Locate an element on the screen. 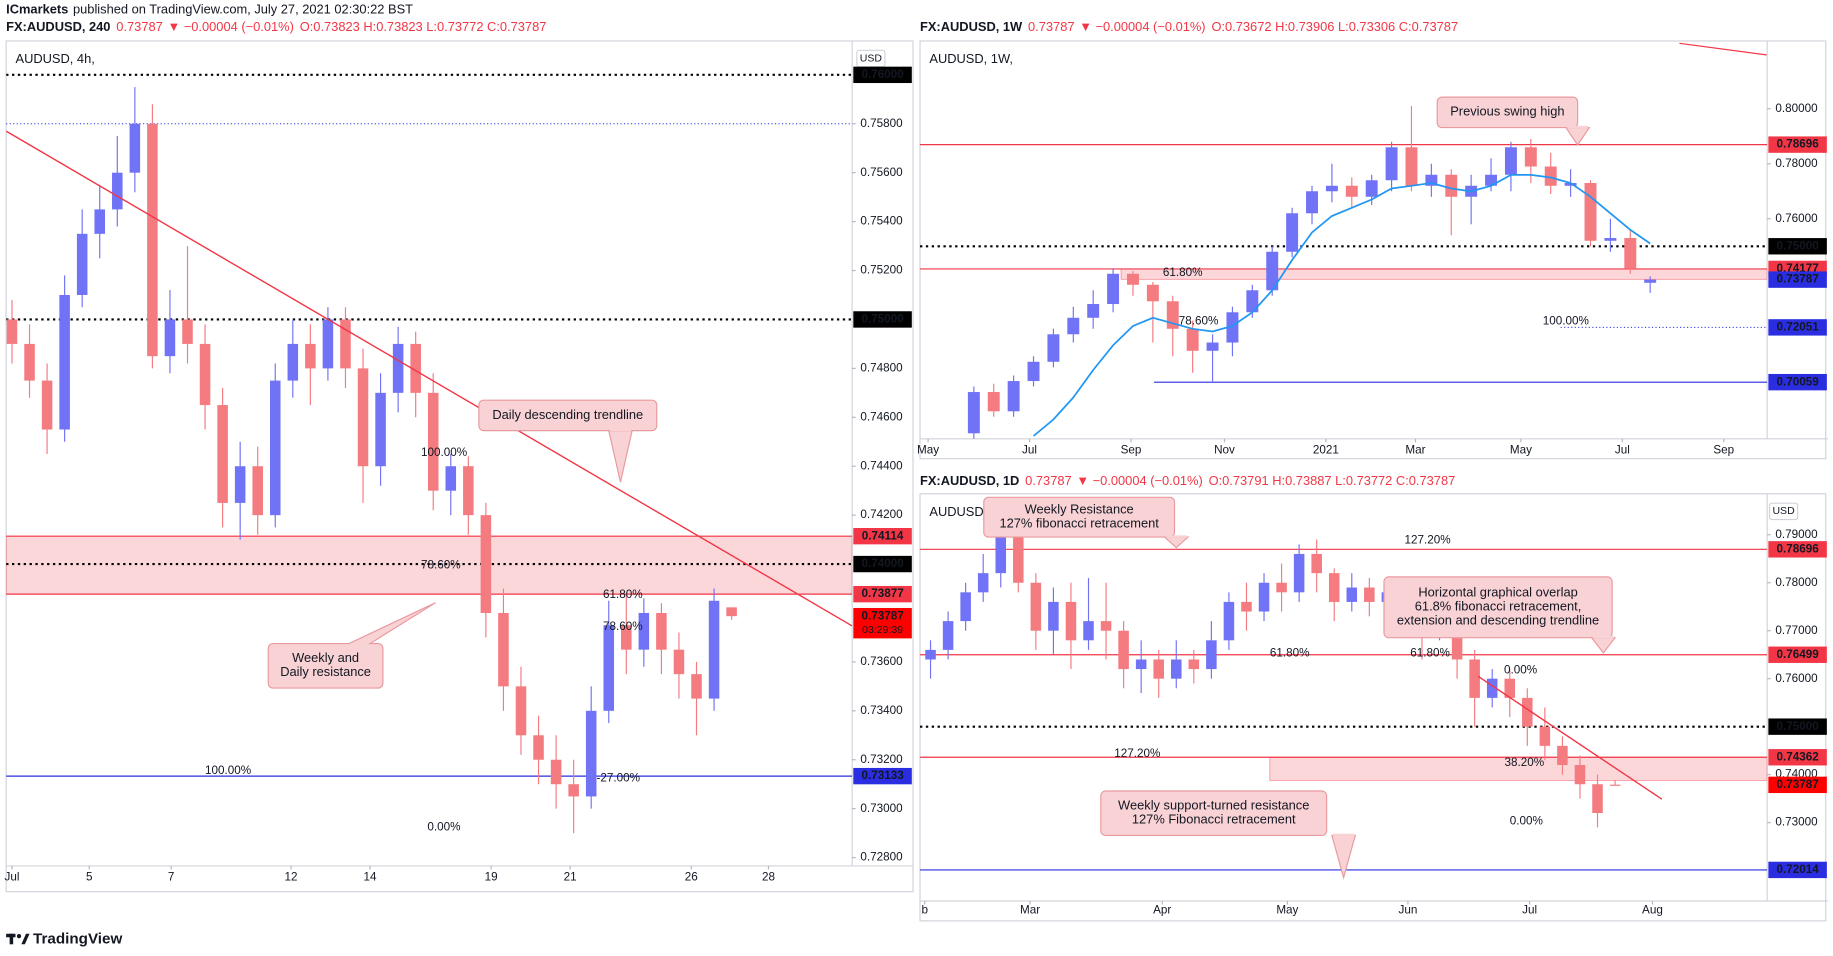 This screenshot has height=956, width=1833. price-label: 0.73877 is located at coordinates (882, 593).